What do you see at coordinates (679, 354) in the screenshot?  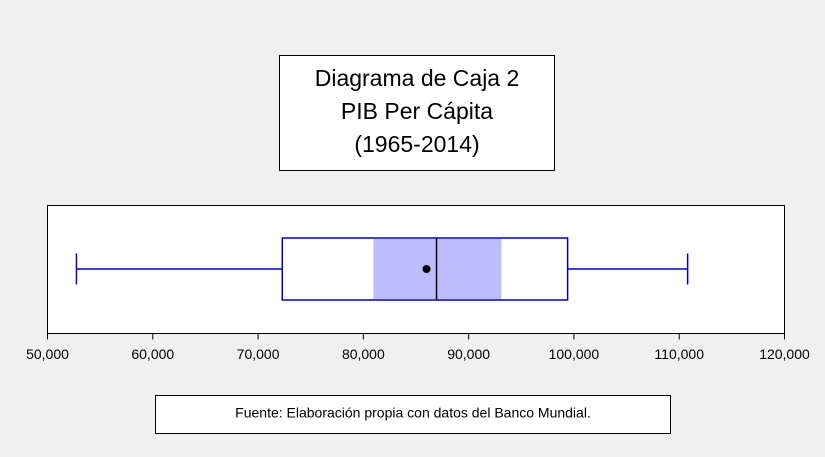 I see `x-tick-label: 110,000` at bounding box center [679, 354].